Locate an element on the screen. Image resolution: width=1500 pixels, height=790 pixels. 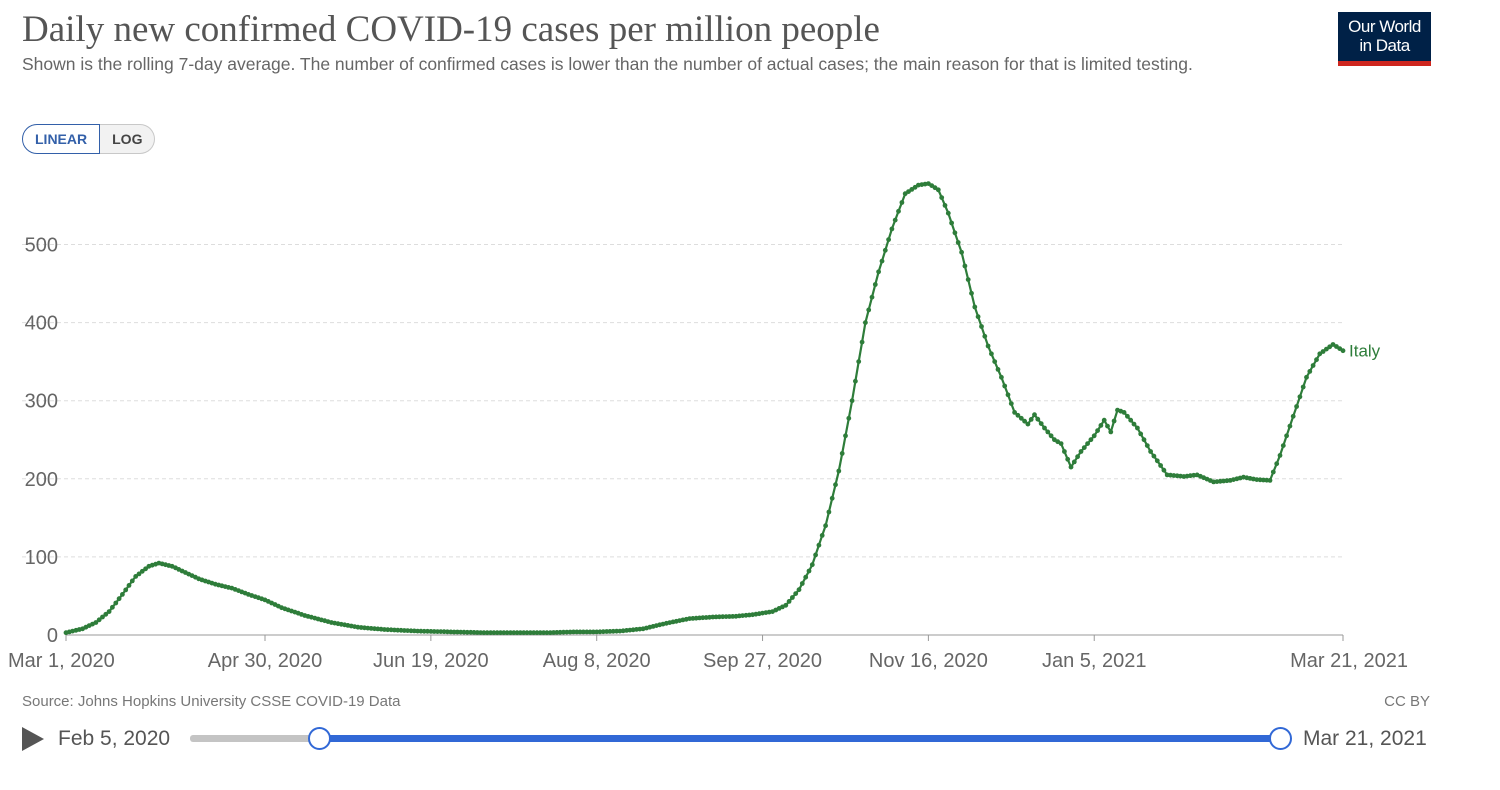
owid-logo: Our World in Data is located at coordinates (1384, 39).